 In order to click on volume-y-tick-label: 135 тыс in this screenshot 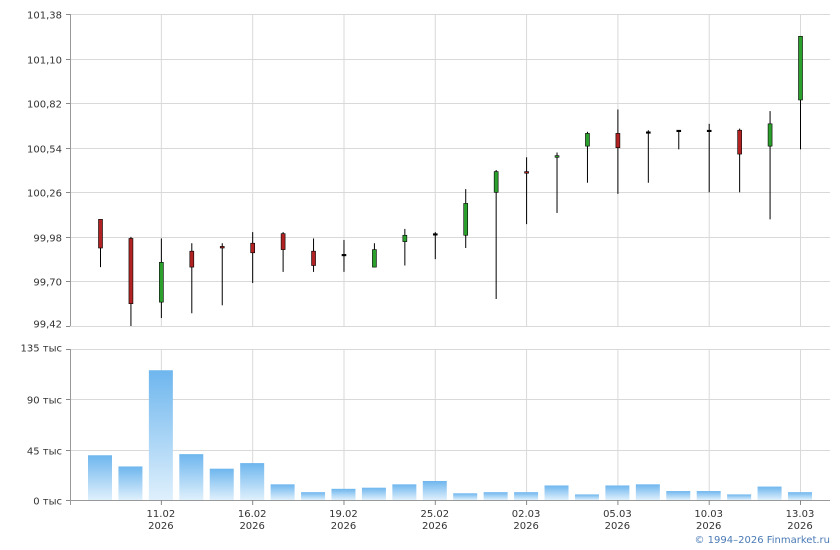, I will do `click(41, 349)`.